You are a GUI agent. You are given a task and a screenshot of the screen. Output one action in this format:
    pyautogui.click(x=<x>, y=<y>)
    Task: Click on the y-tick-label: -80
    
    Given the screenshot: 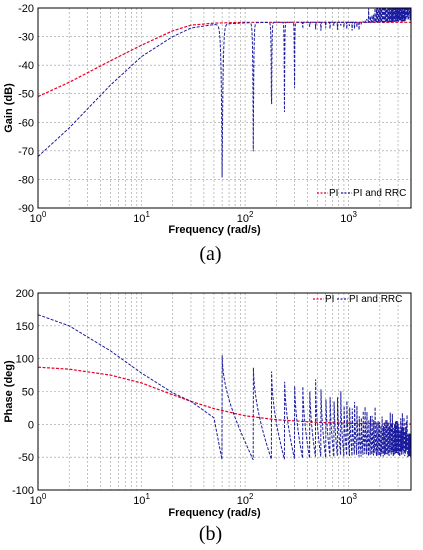 What is the action you would take?
    pyautogui.click(x=26, y=180)
    